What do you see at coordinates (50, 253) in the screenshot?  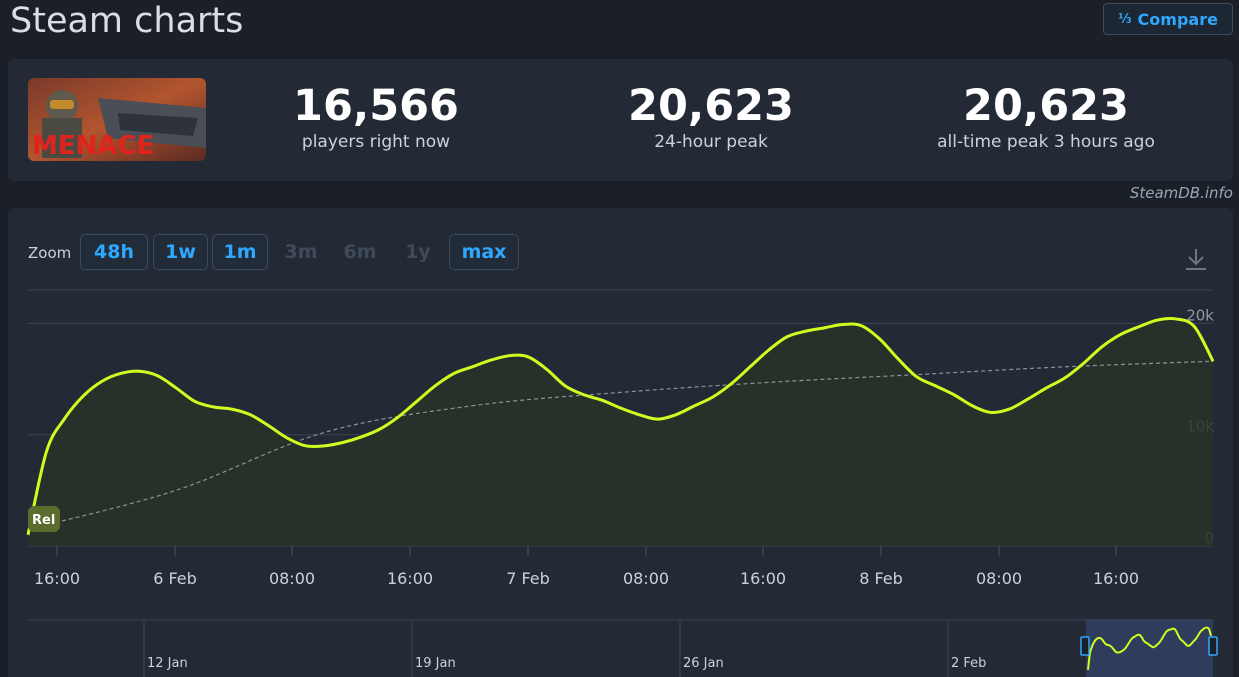 I see `zoom-label: Zoom` at bounding box center [50, 253].